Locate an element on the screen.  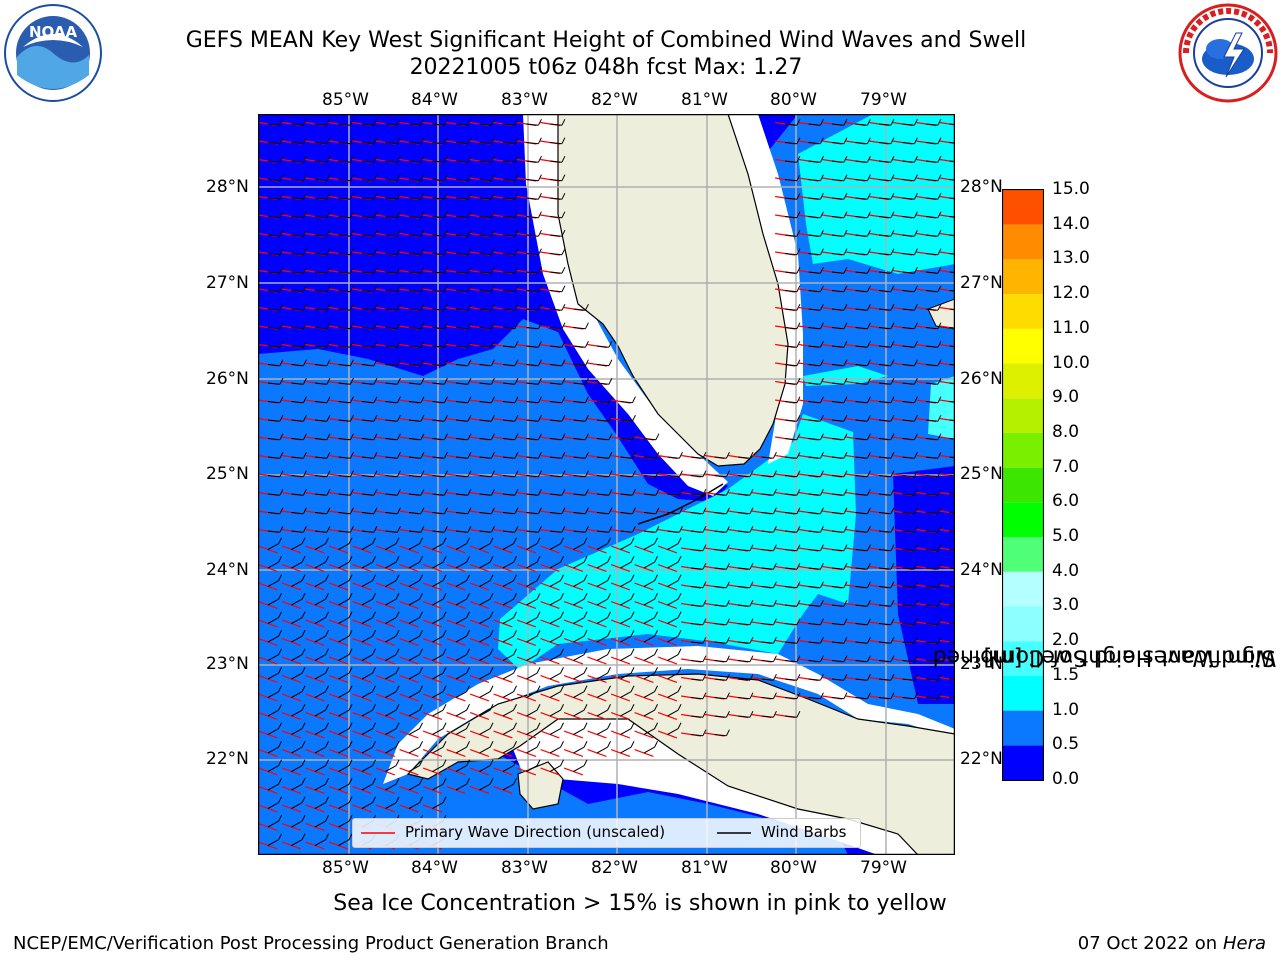
colorbar-tick-label: 2.0 is located at coordinates (1066, 640).